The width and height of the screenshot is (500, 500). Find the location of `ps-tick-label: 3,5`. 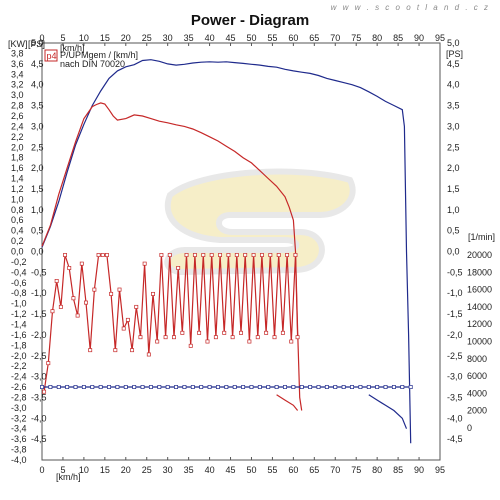

ps-tick-label: 3,5 is located at coordinates (37, 106).